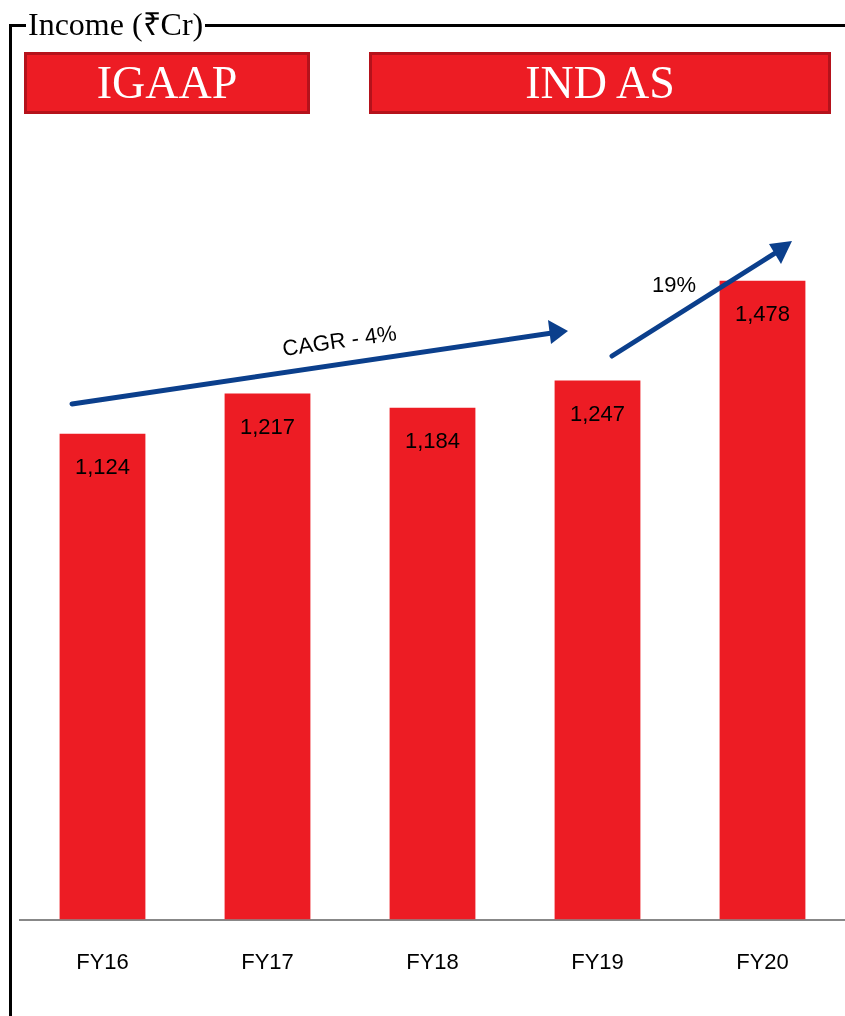 This screenshot has width=845, height=1016. What do you see at coordinates (432, 961) in the screenshot?
I see `x-tick-label: FY18` at bounding box center [432, 961].